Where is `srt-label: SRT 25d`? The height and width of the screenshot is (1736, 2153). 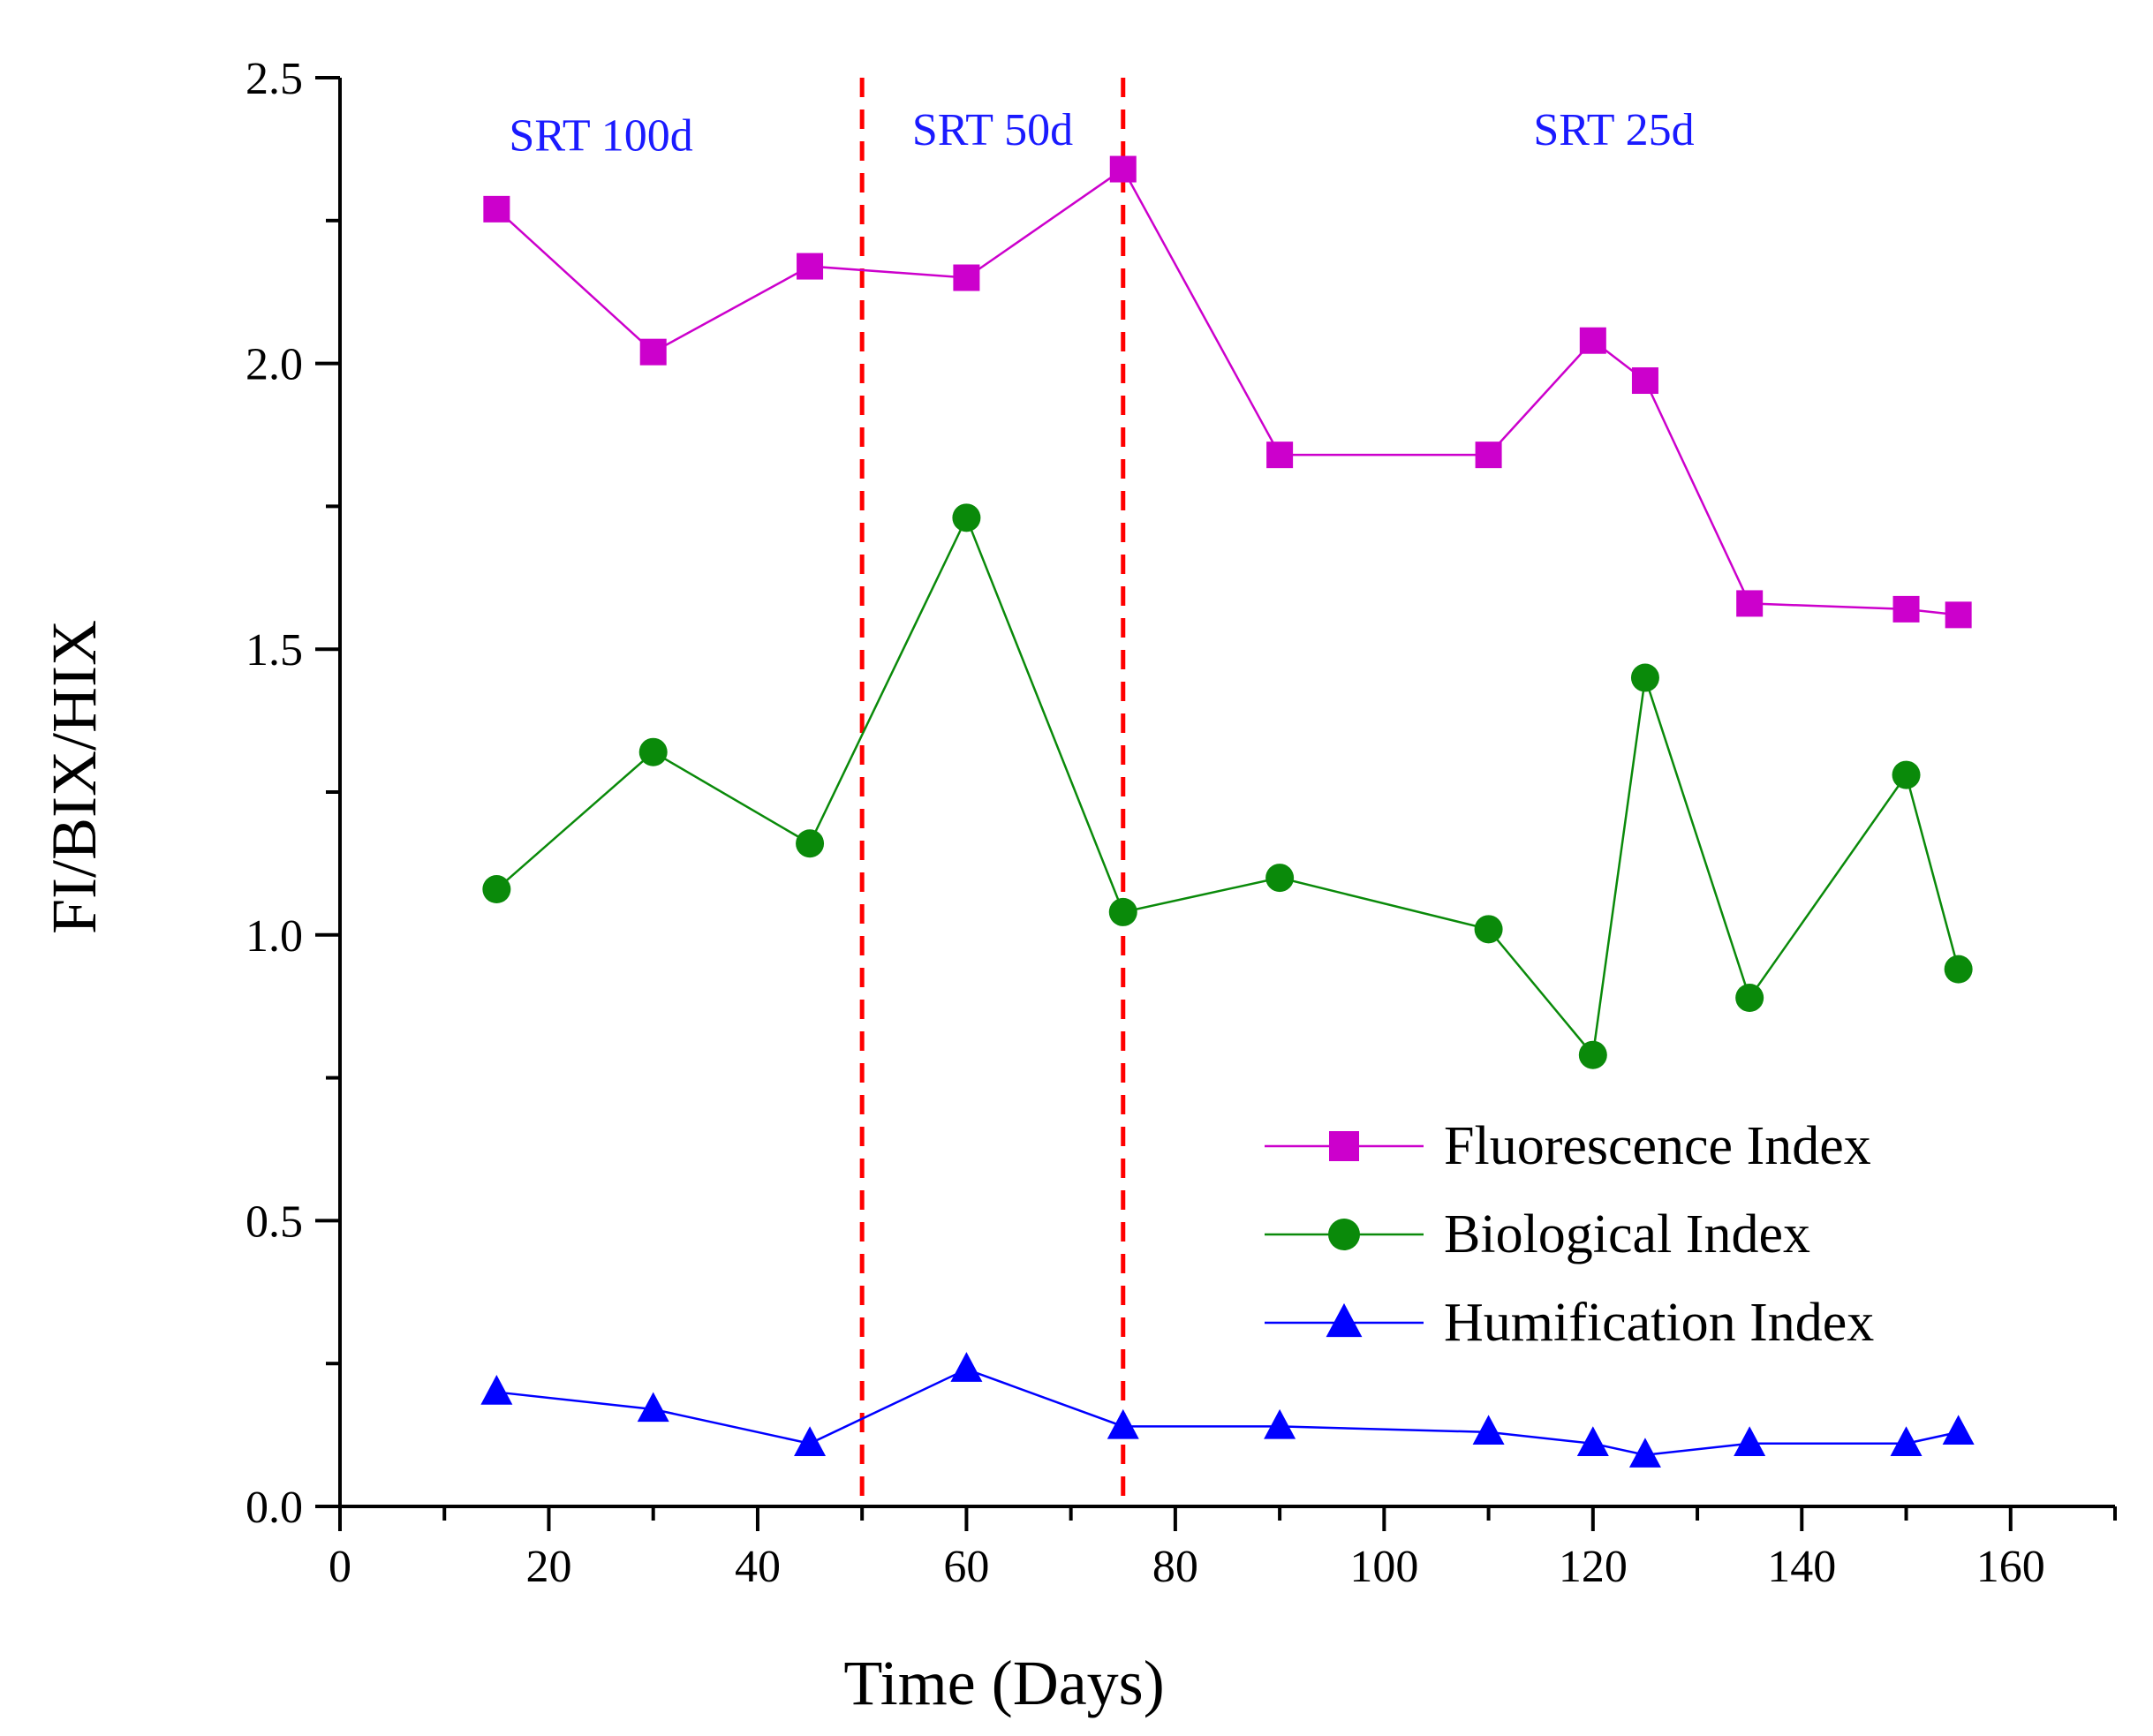 srt-label: SRT 25d is located at coordinates (1613, 130).